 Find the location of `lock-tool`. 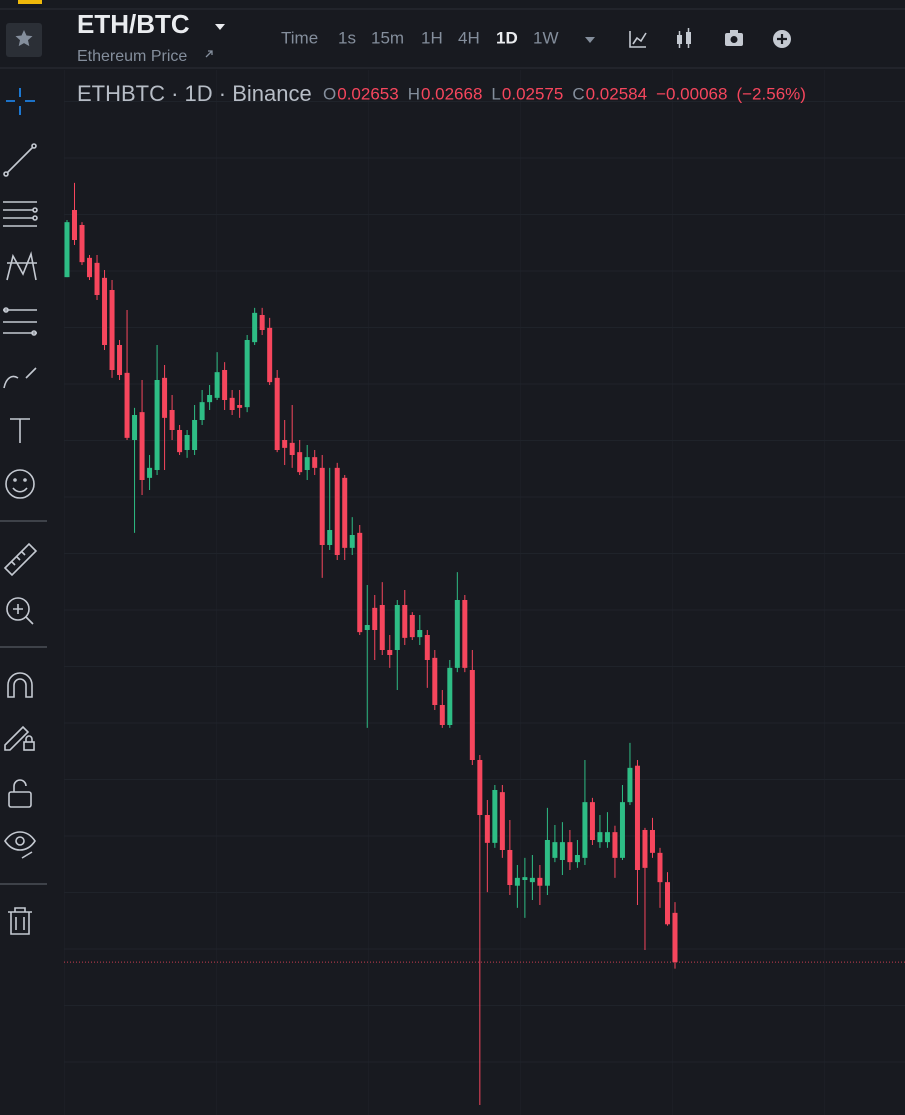

lock-tool is located at coordinates (20, 793).